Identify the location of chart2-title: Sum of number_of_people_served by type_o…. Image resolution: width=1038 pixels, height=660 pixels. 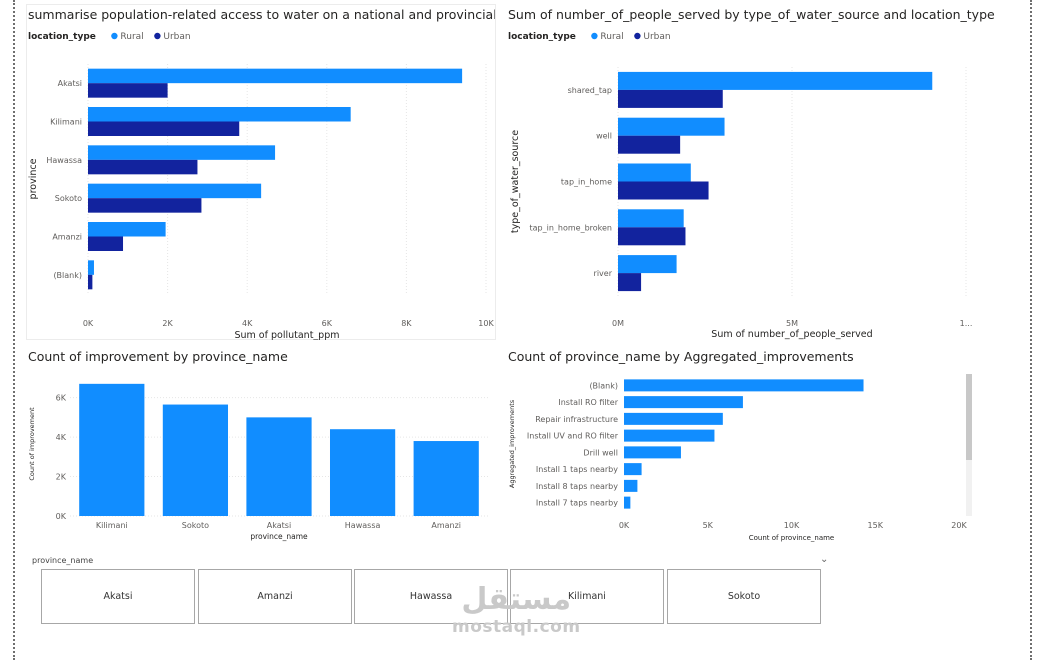
(751, 14).